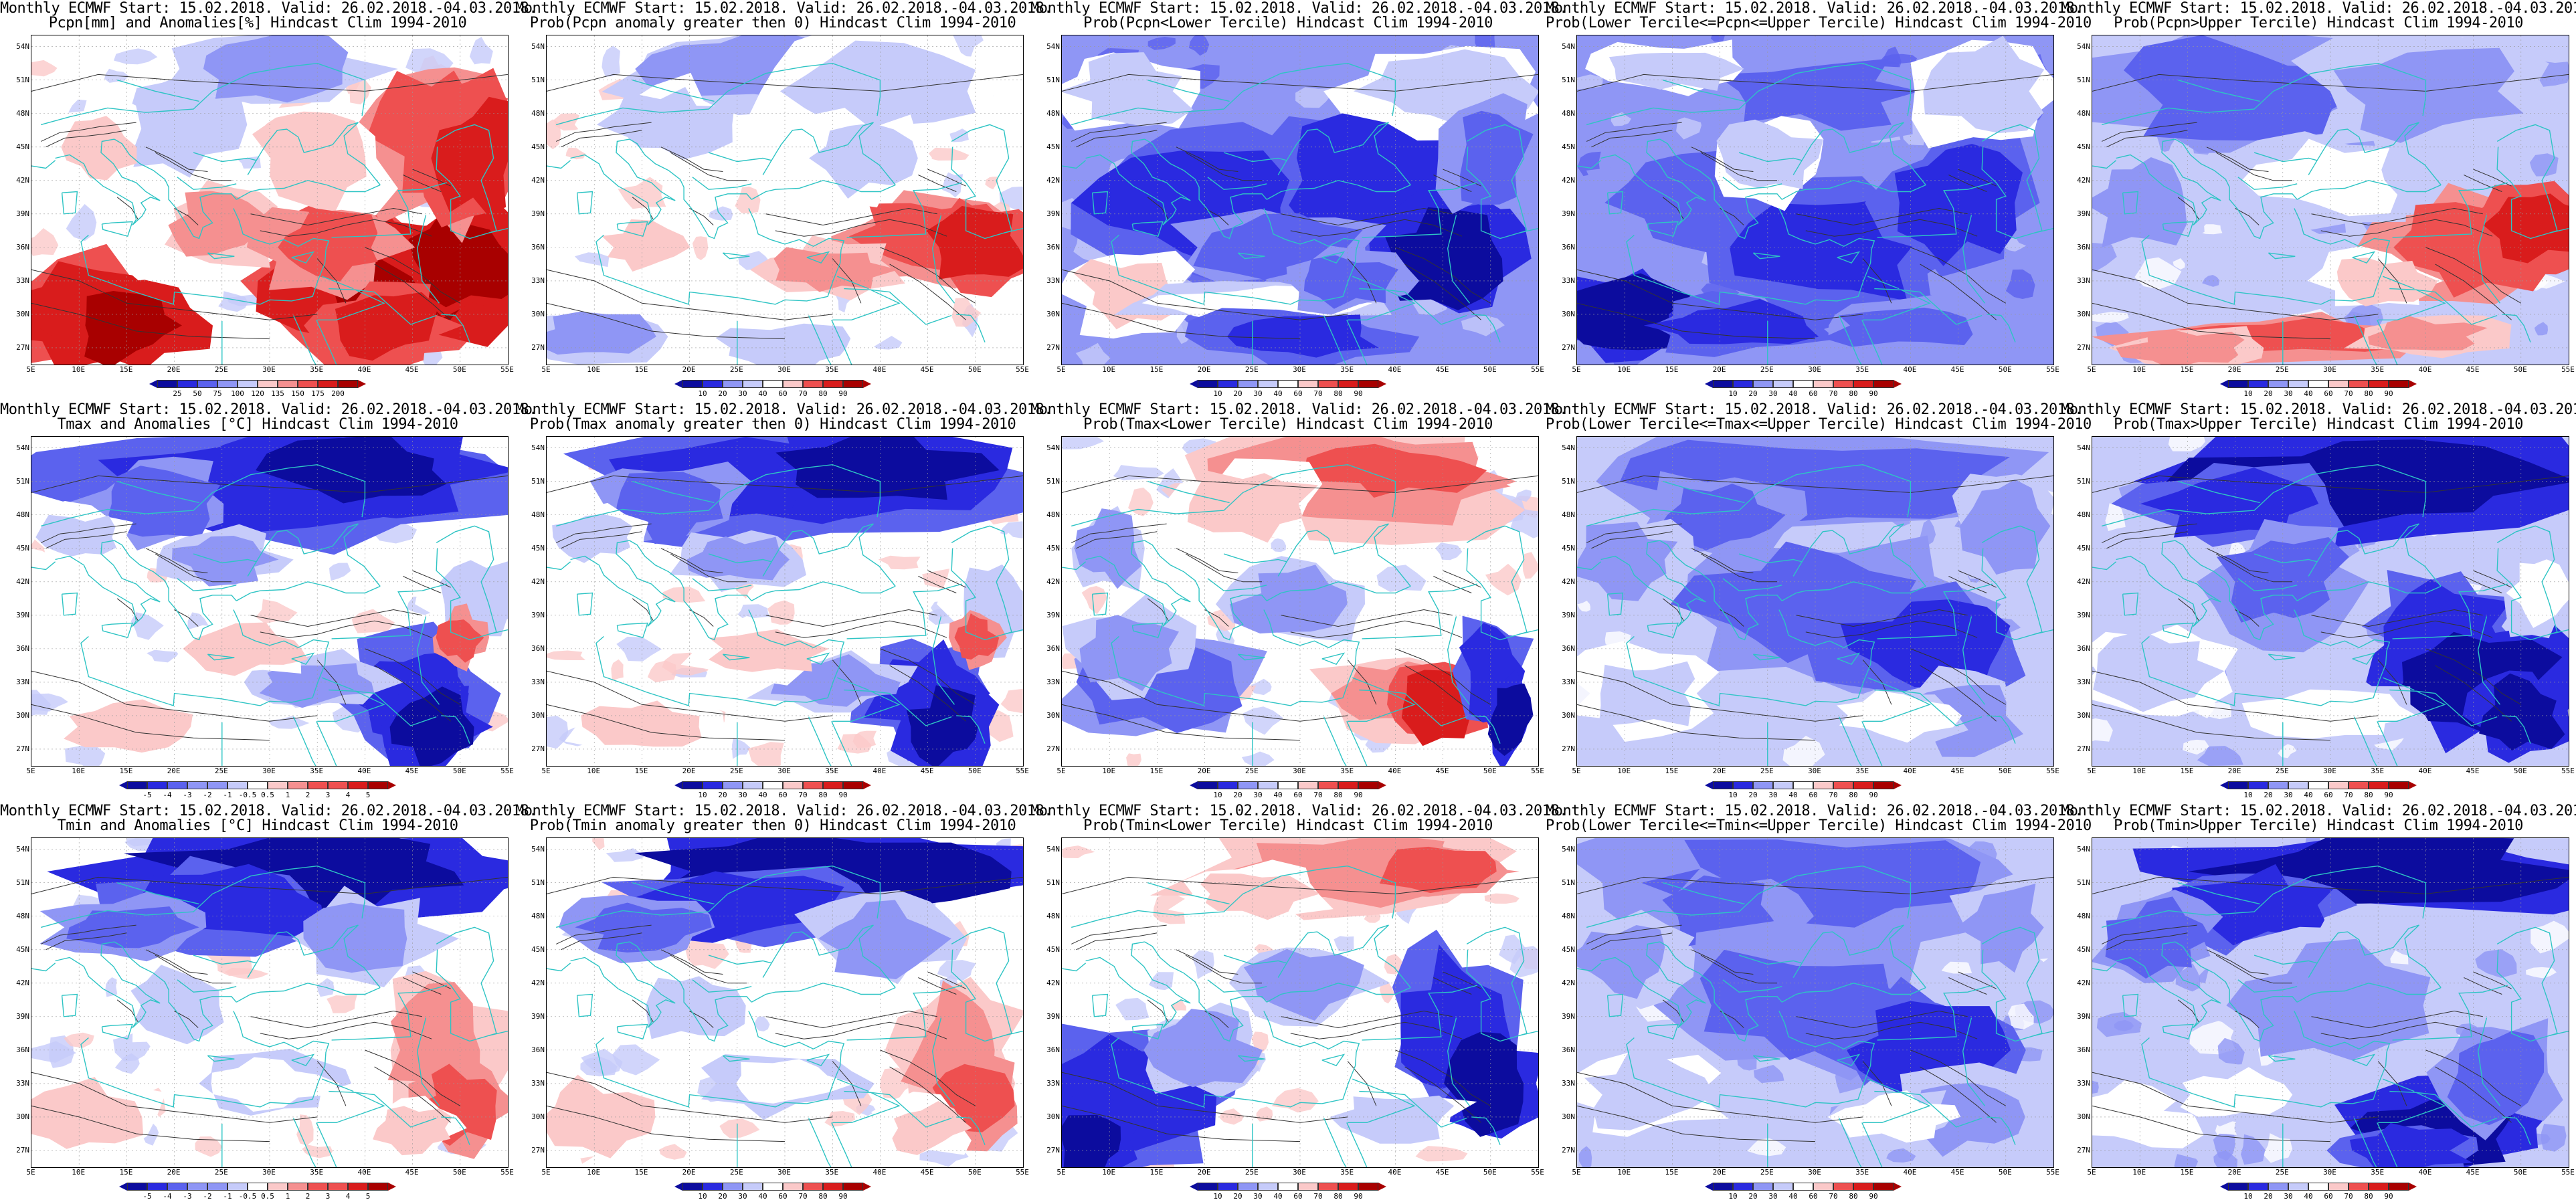 The width and height of the screenshot is (2576, 1204). What do you see at coordinates (2083, 581) in the screenshot?
I see `lat-tick-label: 42N` at bounding box center [2083, 581].